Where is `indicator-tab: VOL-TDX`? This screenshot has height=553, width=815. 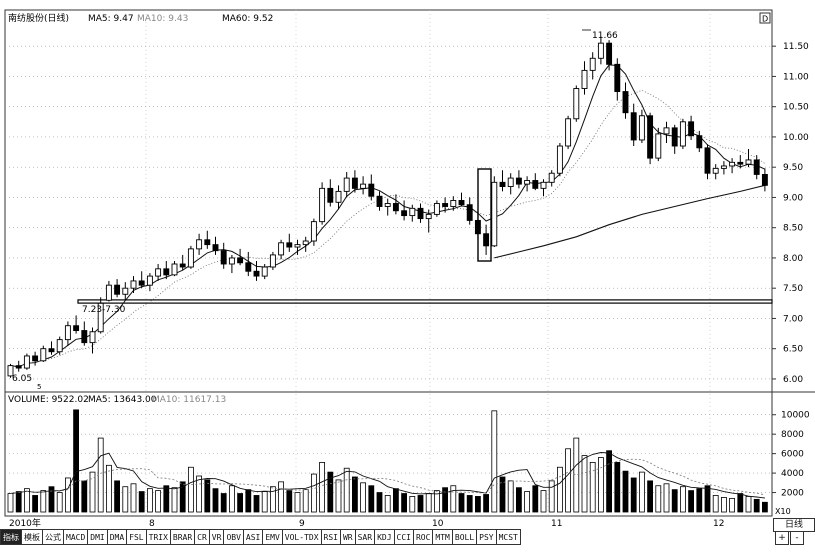 indicator-tab: VOL-TDX is located at coordinates (302, 537).